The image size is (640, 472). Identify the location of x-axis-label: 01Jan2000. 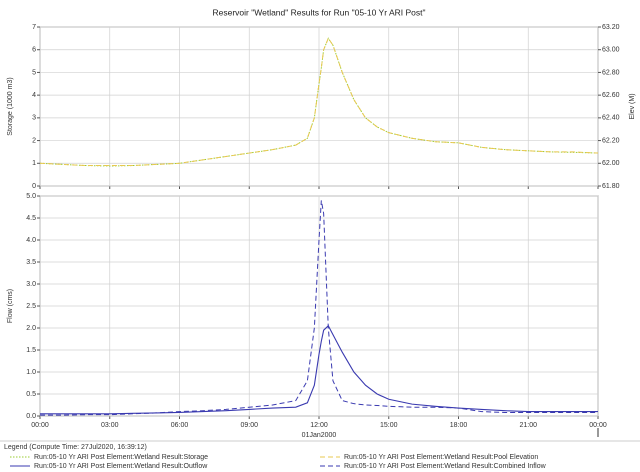
(319, 435).